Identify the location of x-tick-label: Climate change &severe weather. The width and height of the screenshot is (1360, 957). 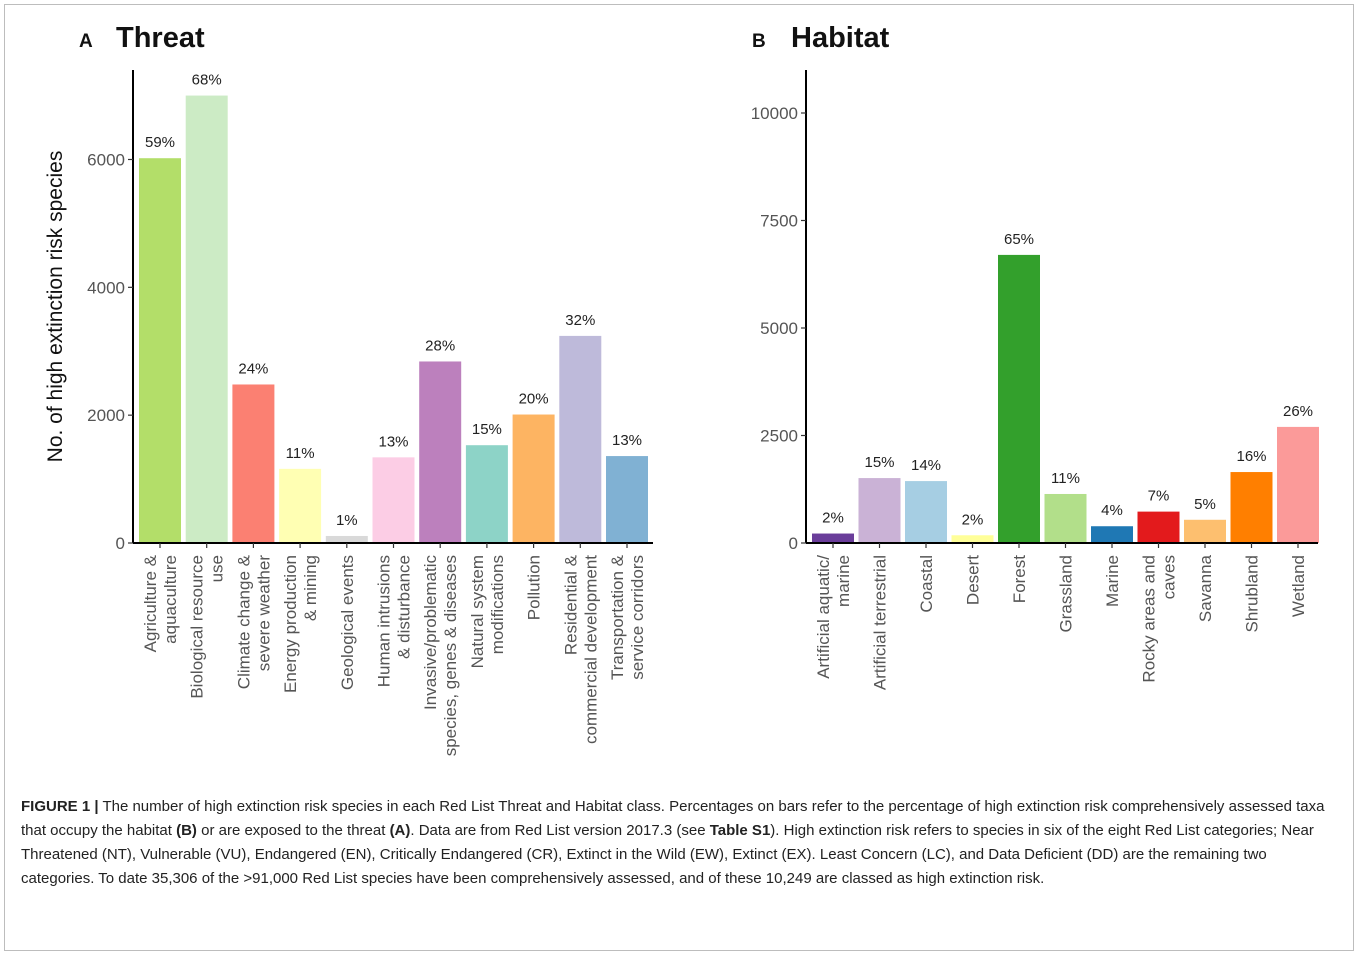
(253, 621).